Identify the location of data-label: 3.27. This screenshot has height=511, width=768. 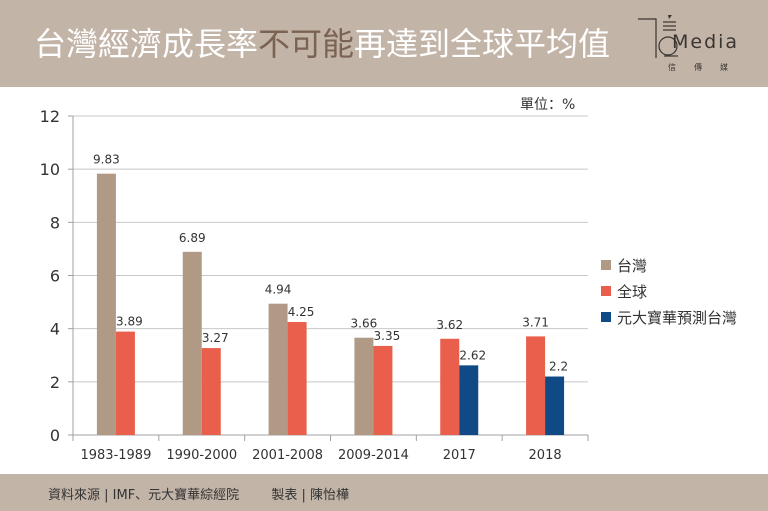
(215, 338).